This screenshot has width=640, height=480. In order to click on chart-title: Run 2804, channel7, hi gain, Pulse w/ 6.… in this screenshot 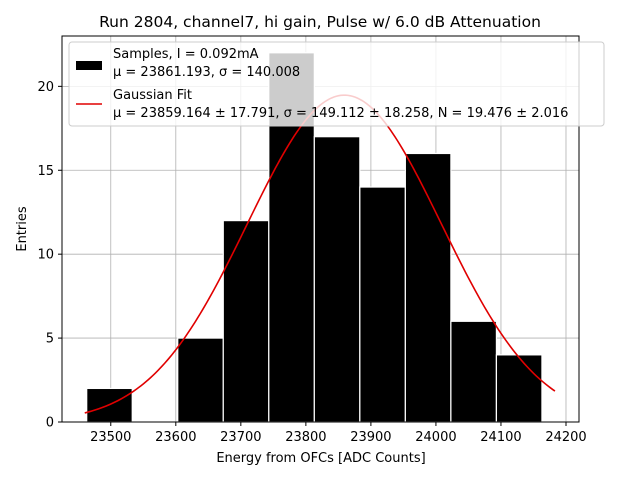, I will do `click(320, 22)`.